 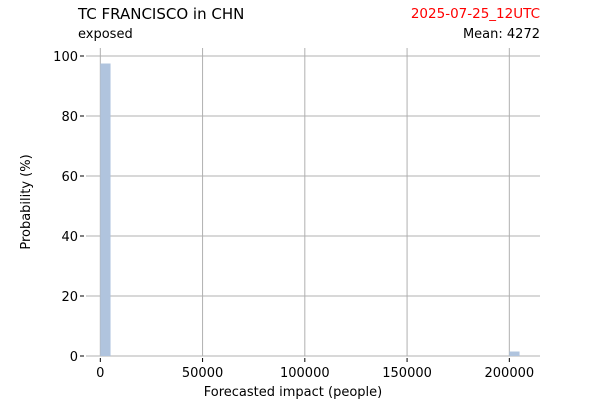 I want to click on x-tick-label: 0, so click(x=100, y=373).